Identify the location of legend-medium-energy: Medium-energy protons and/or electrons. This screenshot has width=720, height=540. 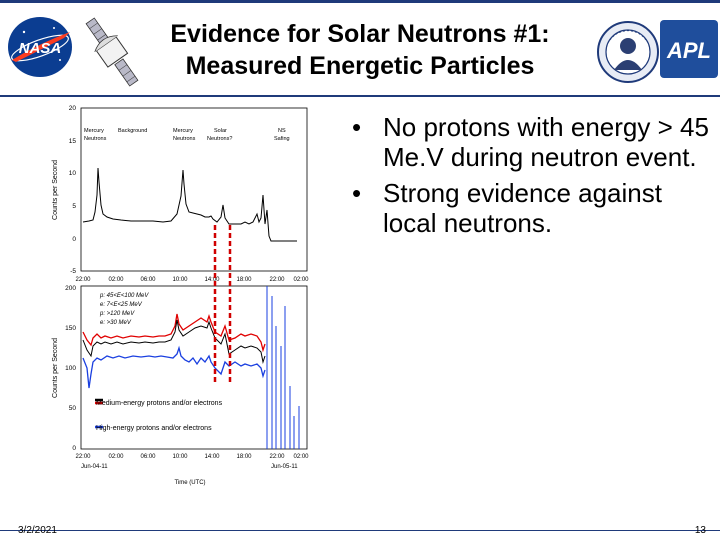
(159, 403).